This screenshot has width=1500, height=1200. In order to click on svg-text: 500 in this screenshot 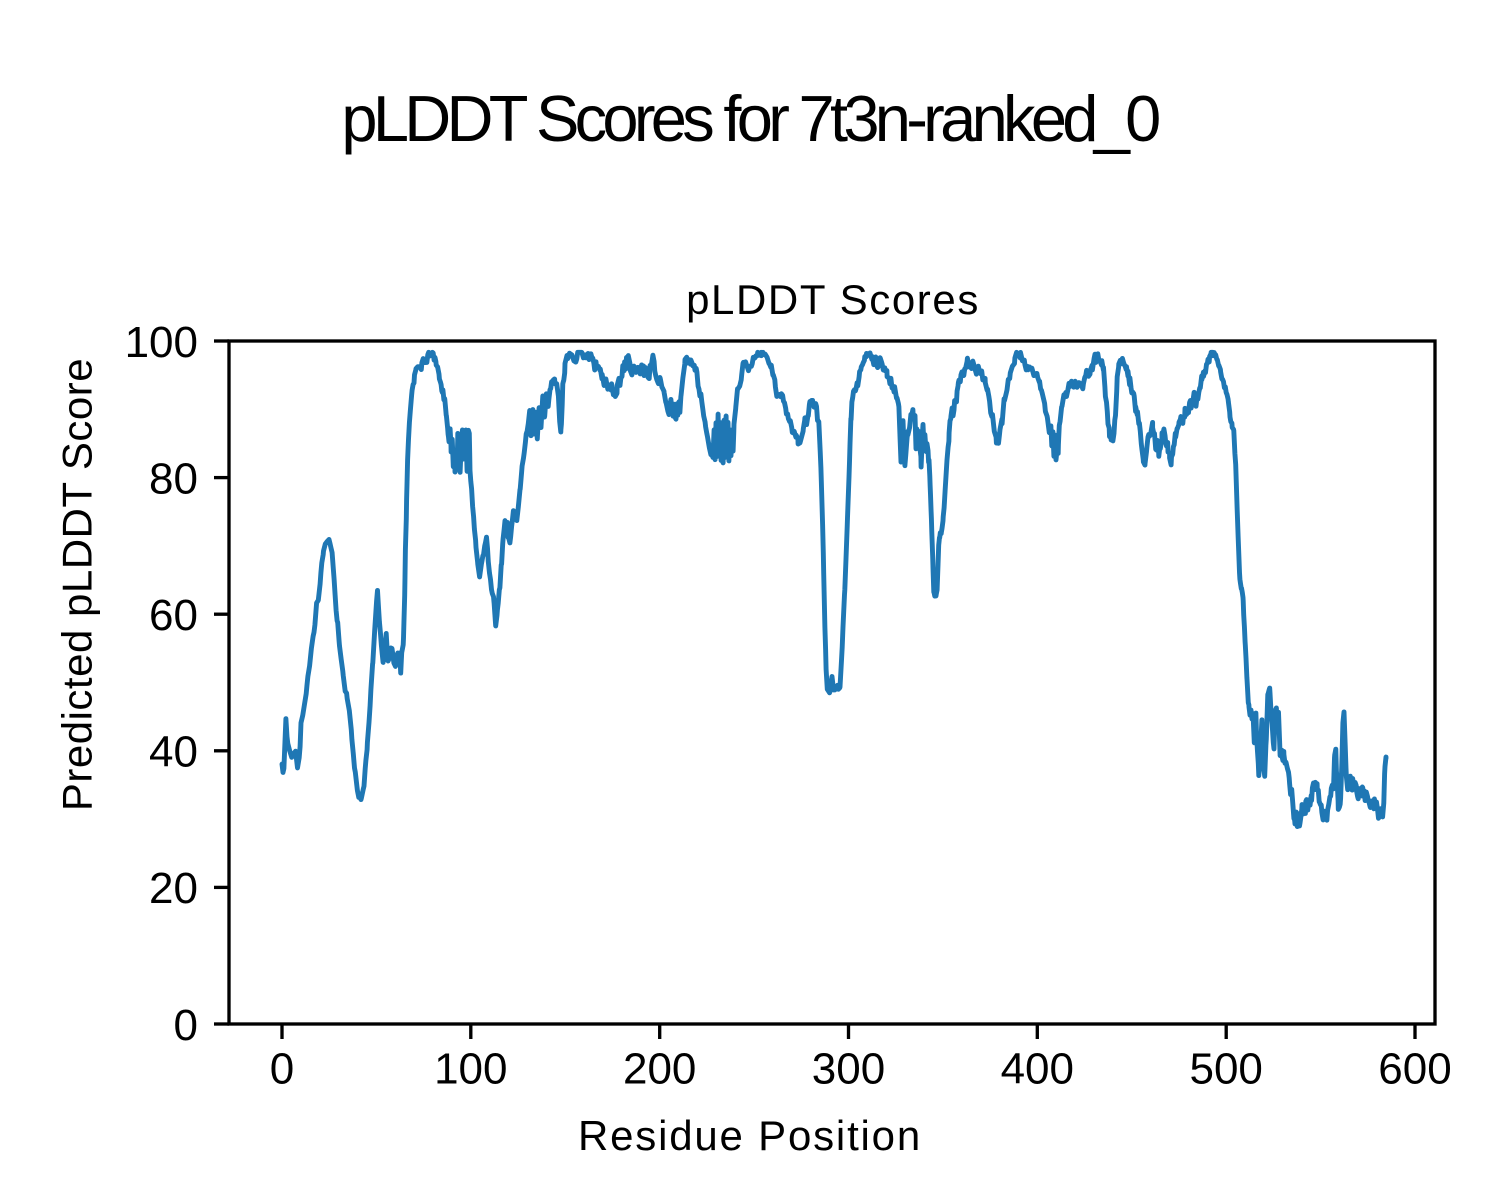, I will do `click(1225, 1069)`.